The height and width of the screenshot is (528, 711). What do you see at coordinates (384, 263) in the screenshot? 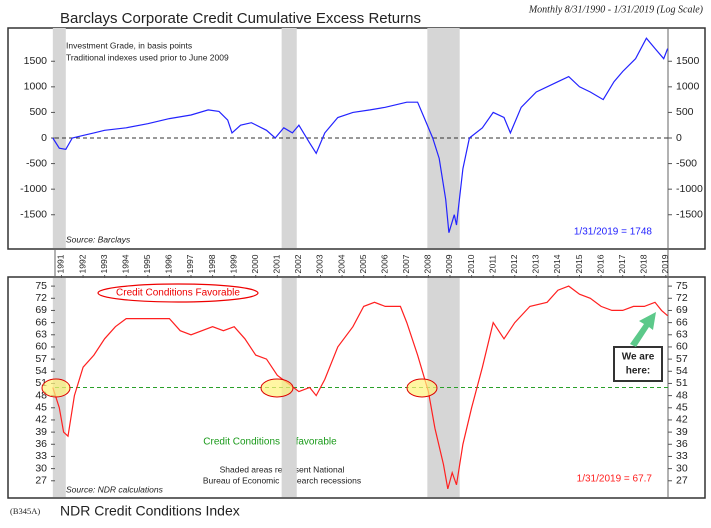
I see `x-tick-label: 2006` at bounding box center [384, 263].